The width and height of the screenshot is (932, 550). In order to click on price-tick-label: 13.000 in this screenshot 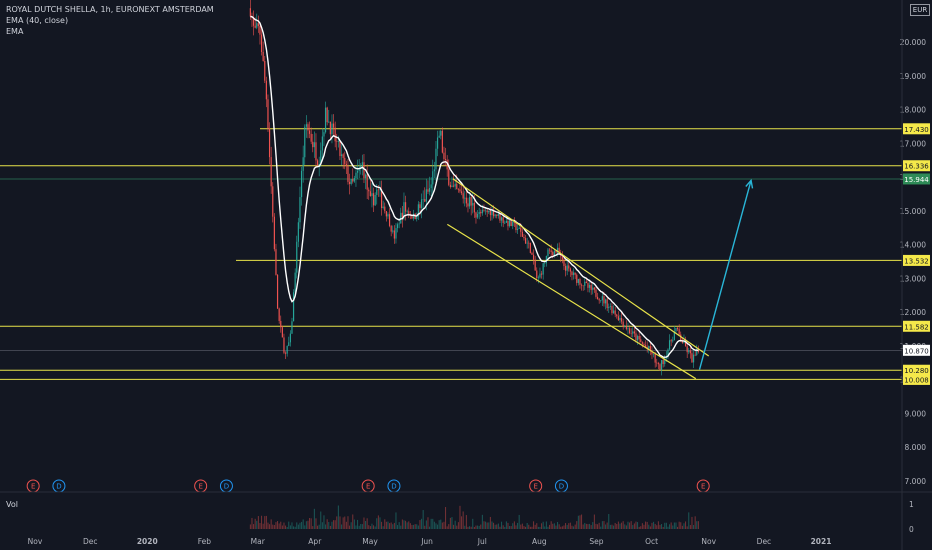, I will do `click(913, 278)`.